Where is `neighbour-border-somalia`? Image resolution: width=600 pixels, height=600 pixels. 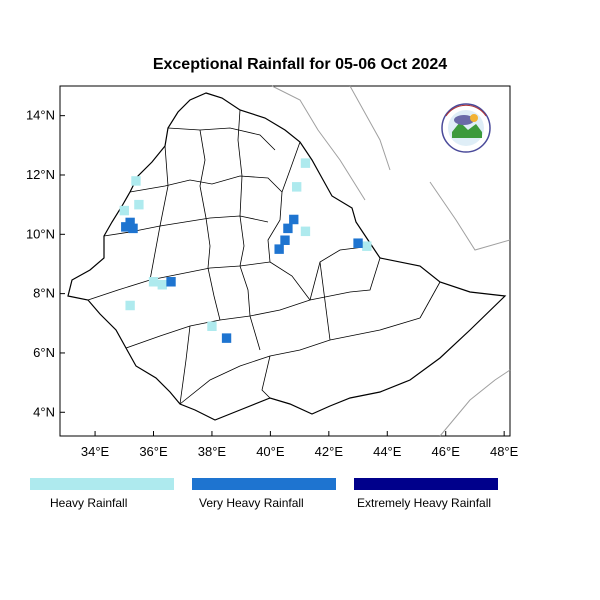
neighbour-border-somalia is located at coordinates (475, 403).